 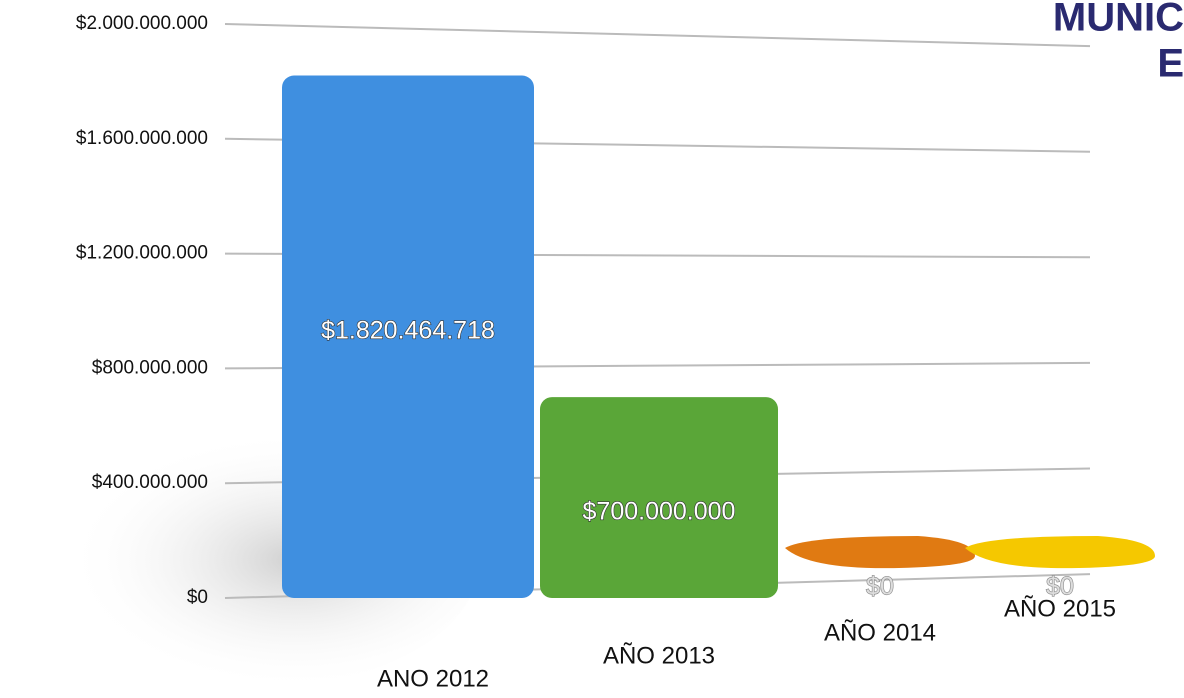 What do you see at coordinates (142, 138) in the screenshot?
I see `y-tick-label: $1.600.000.000` at bounding box center [142, 138].